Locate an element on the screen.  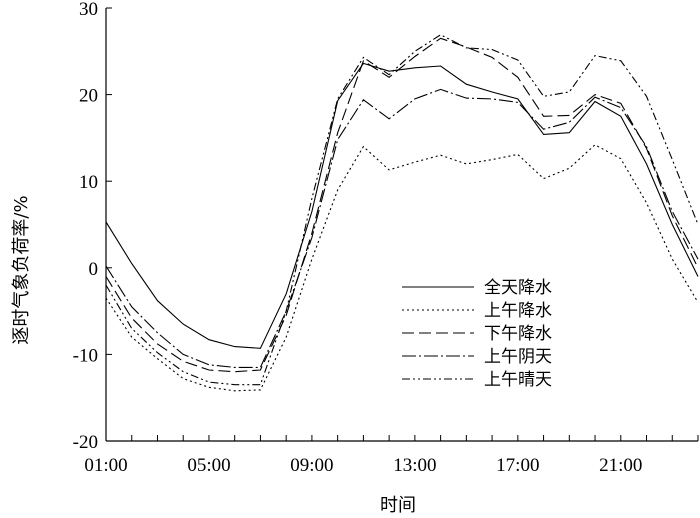
y-tick-label: 20 is located at coordinates (88, 96).